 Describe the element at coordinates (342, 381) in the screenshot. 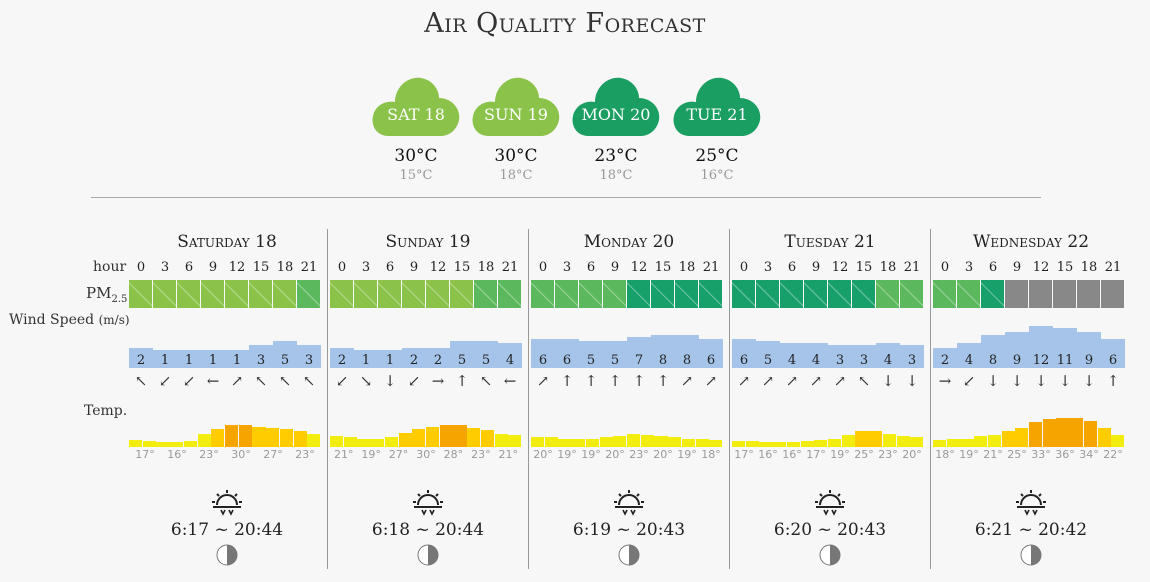

I see `wind-direction-icon: ↙` at that location.